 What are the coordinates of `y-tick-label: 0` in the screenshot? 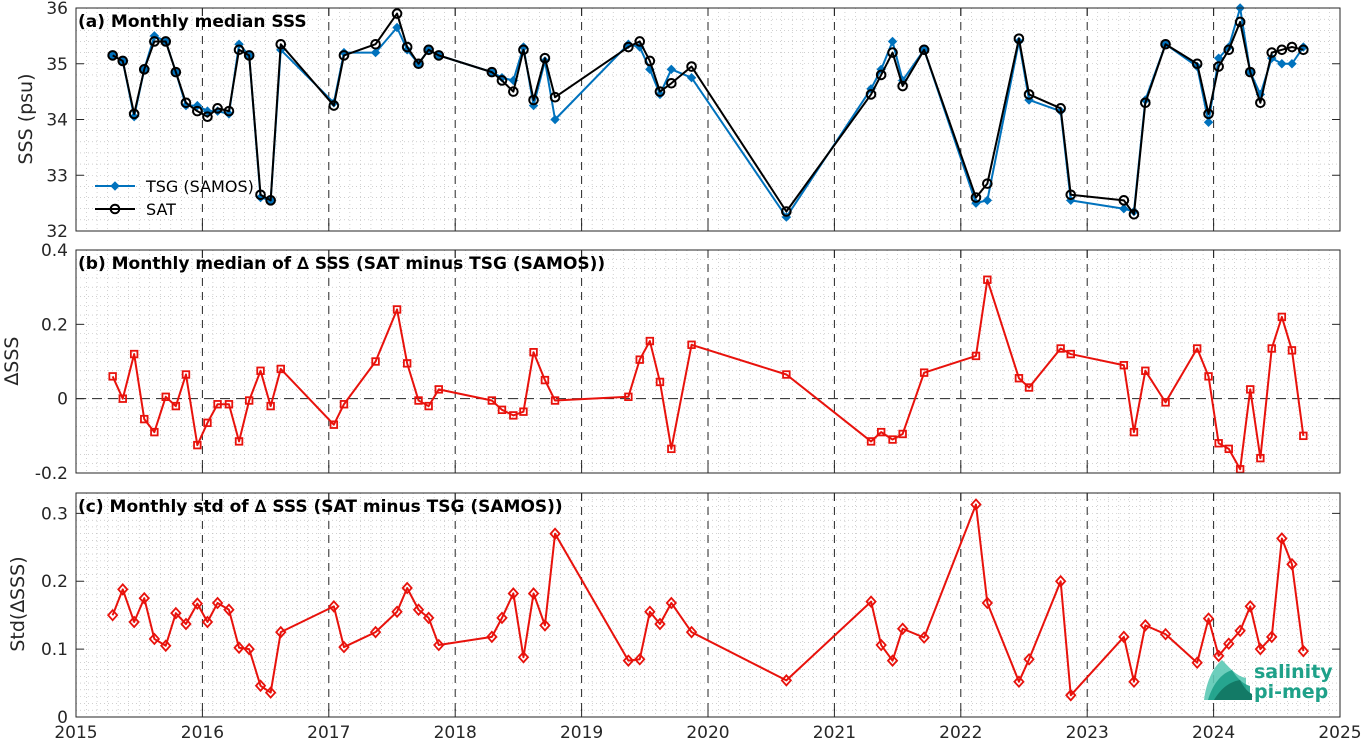 It's located at (62, 718).